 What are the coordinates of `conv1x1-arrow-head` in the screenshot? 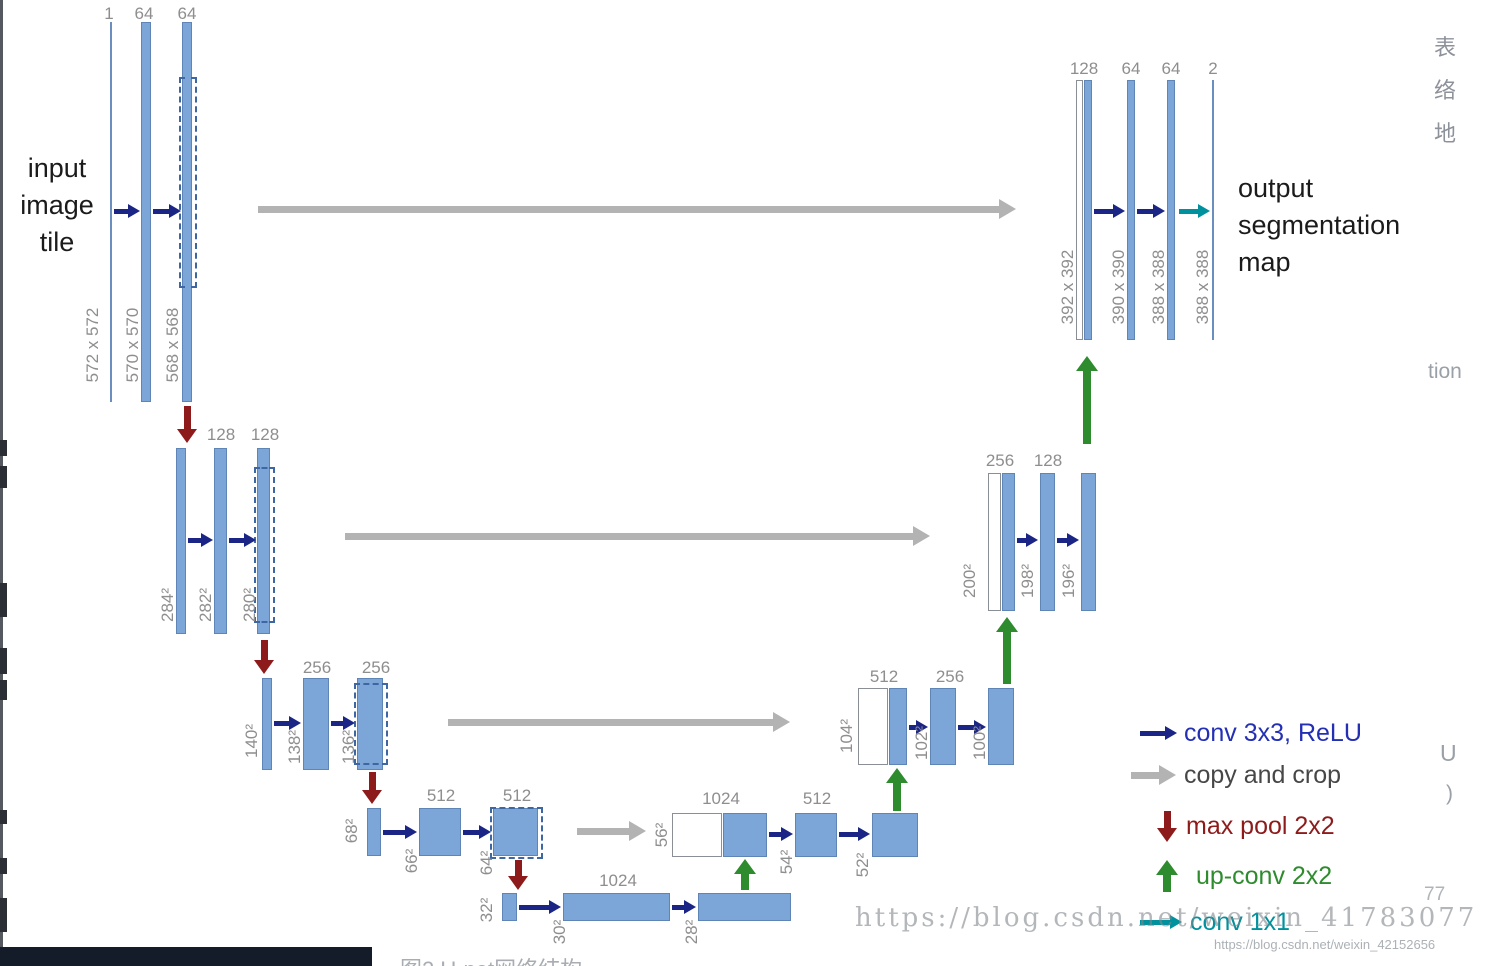 It's located at (1176, 922).